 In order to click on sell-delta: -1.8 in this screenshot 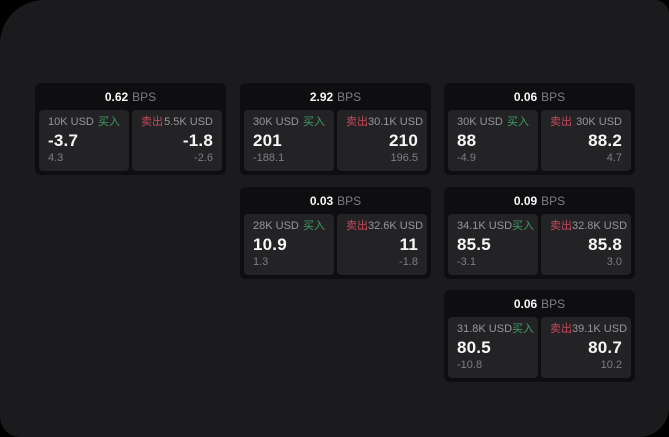, I will do `click(408, 262)`.